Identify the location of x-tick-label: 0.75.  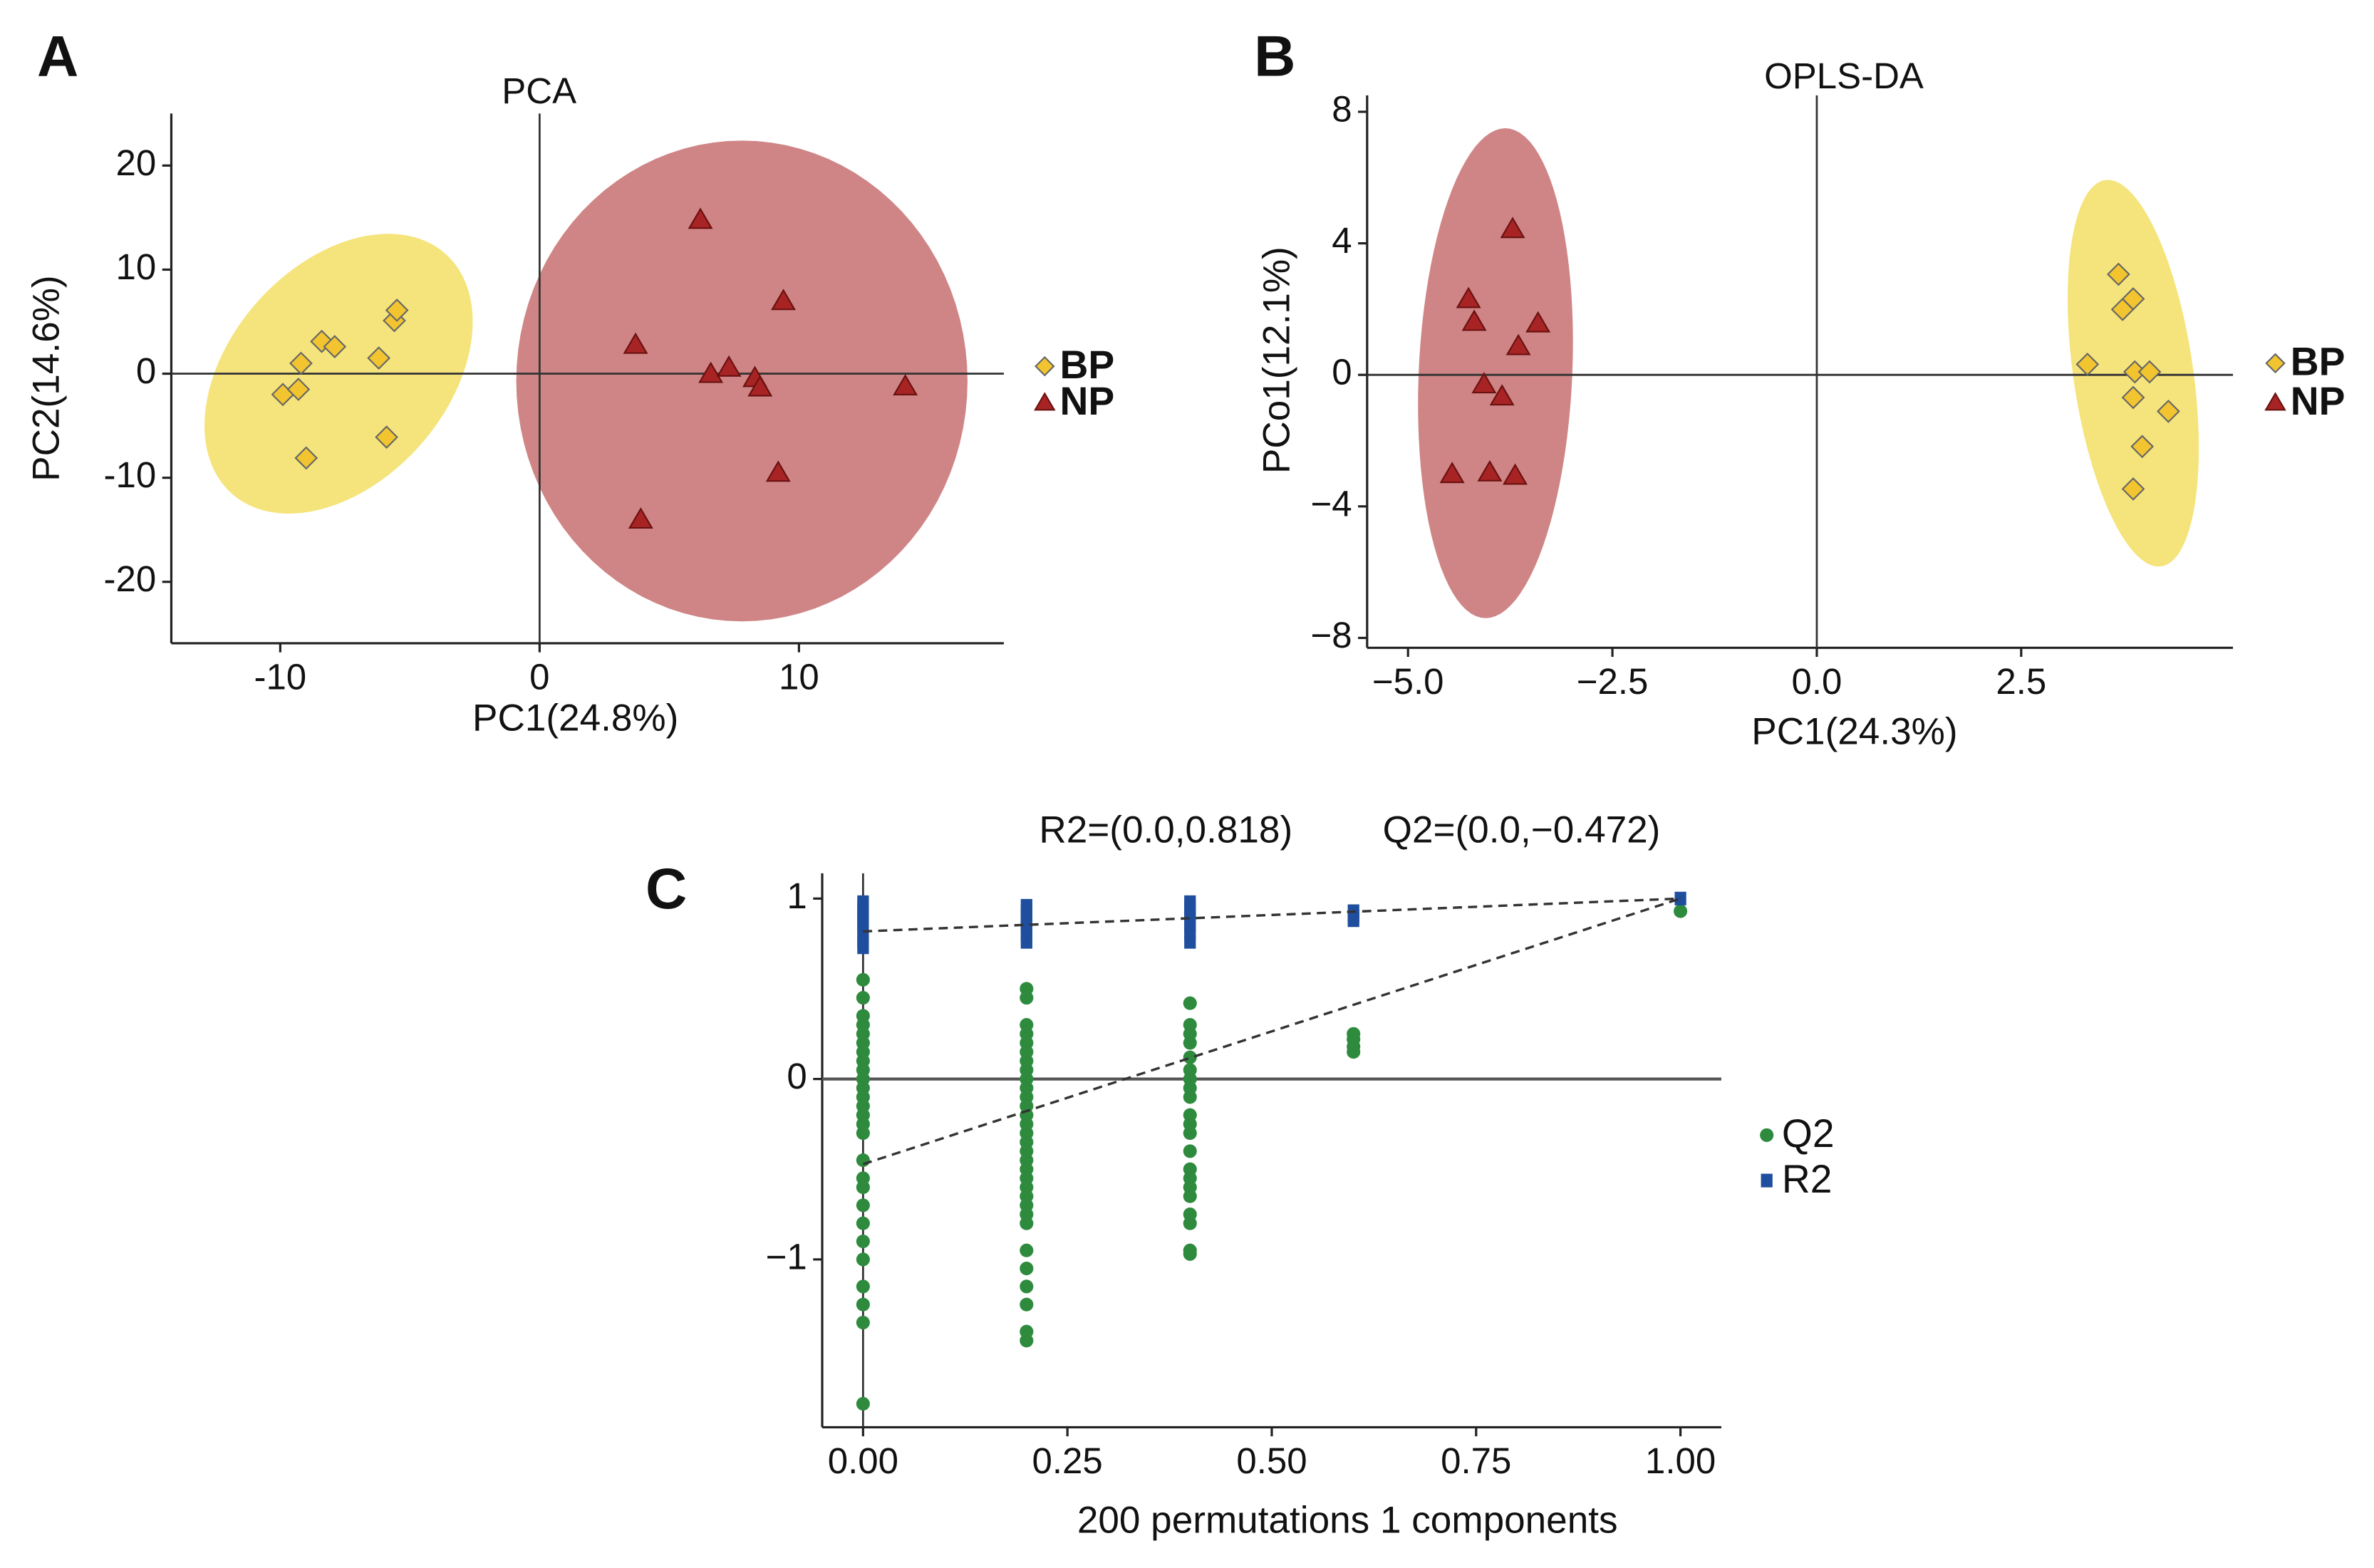
(1476, 1460).